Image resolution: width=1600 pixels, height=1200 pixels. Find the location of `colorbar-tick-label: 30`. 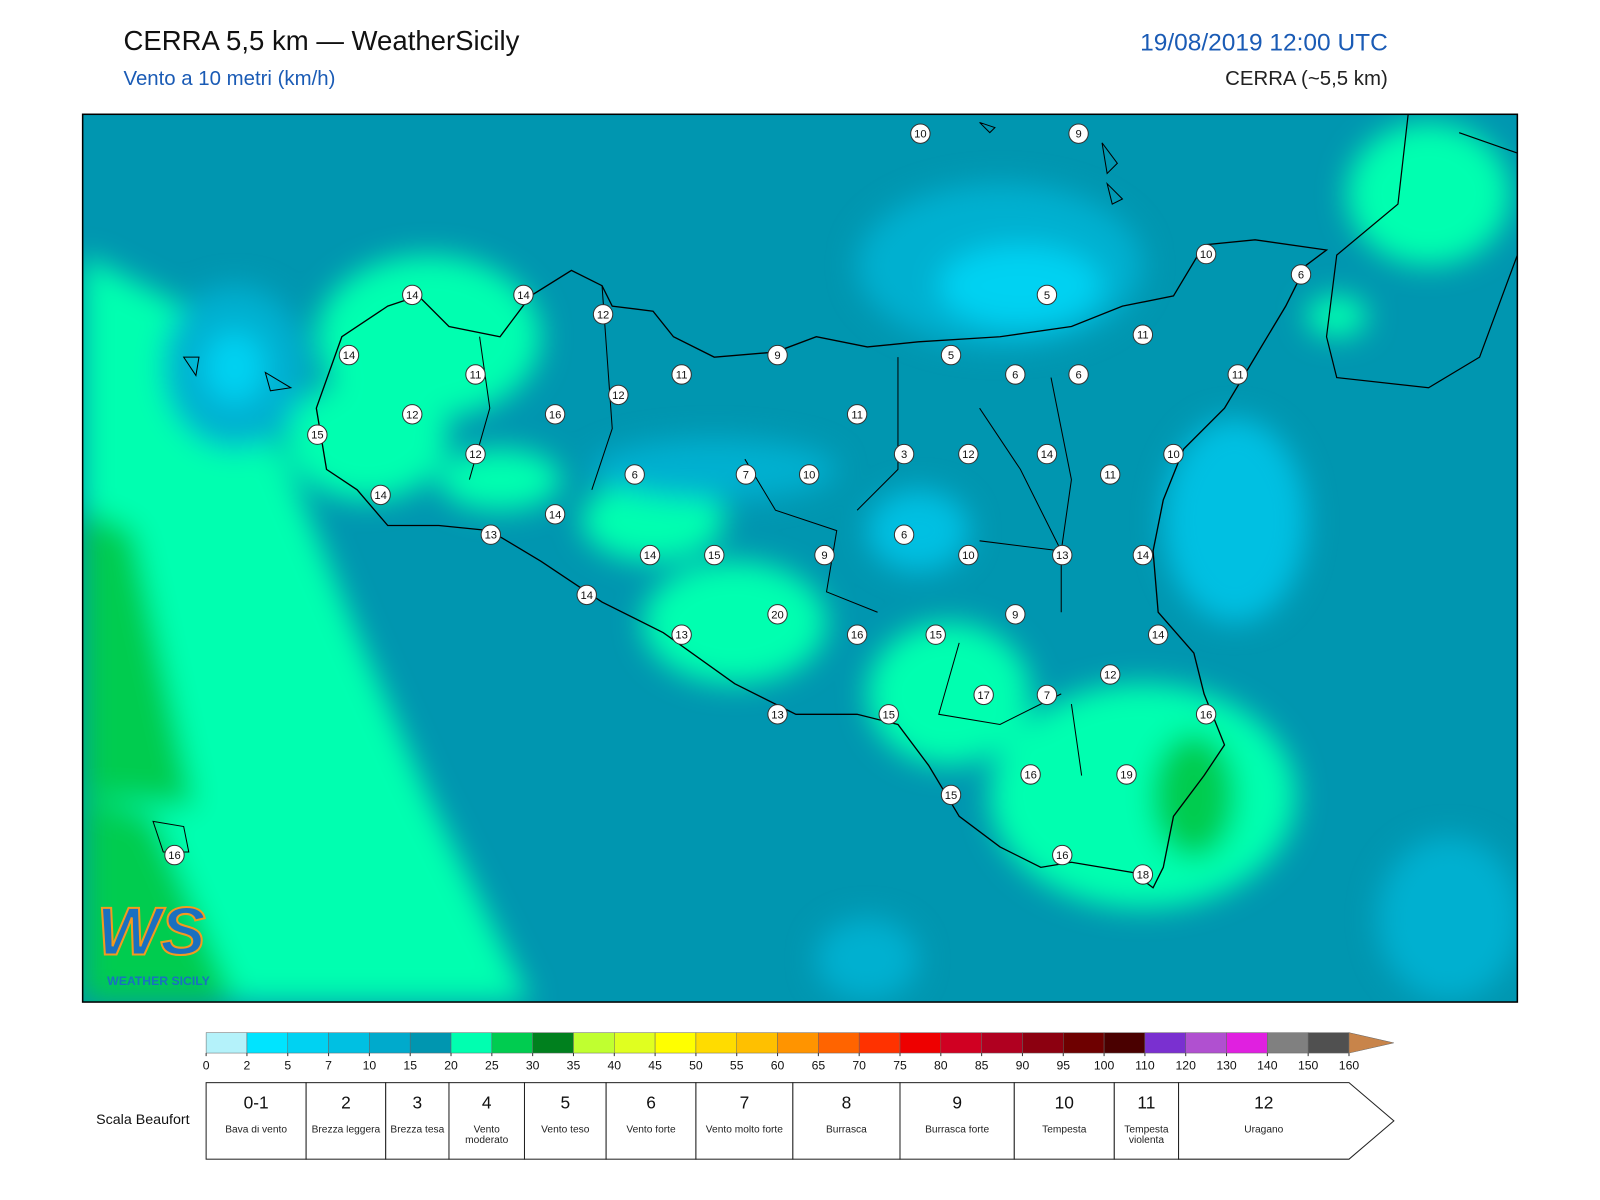

colorbar-tick-label: 30 is located at coordinates (533, 1066).